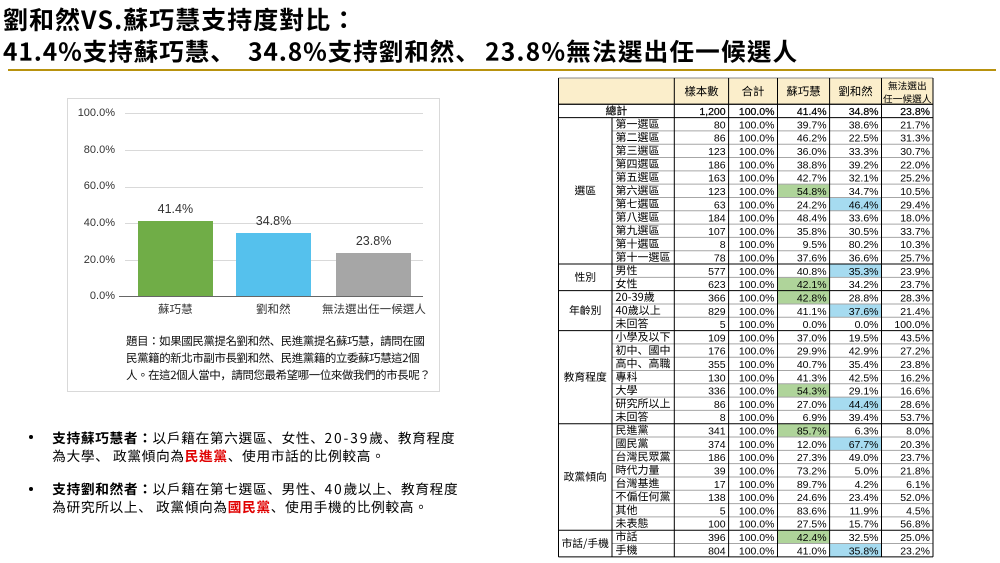 The height and width of the screenshot is (563, 1000). I want to click on svg-text: 577, so click(717, 272).